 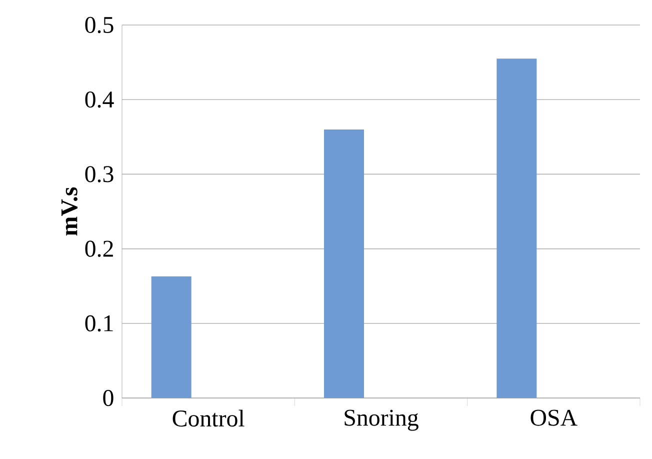 I want to click on x-tick-label: Snoring, so click(x=381, y=420).